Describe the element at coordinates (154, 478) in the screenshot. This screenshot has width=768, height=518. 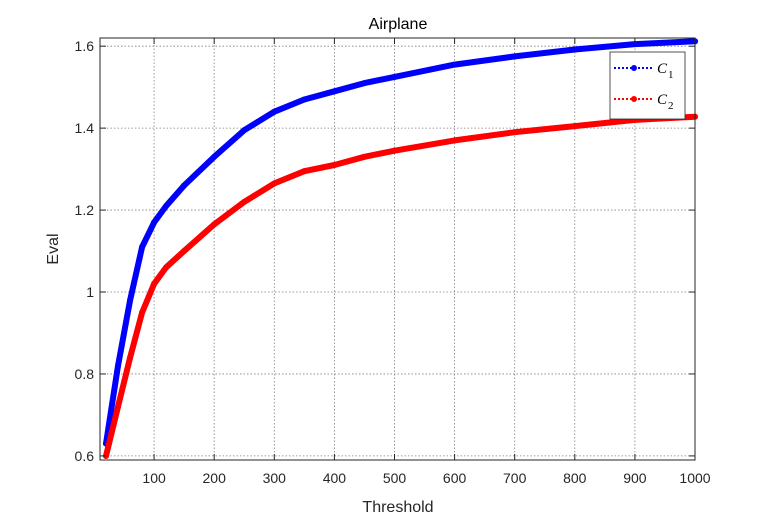
I see `x-tick-label: 100` at that location.